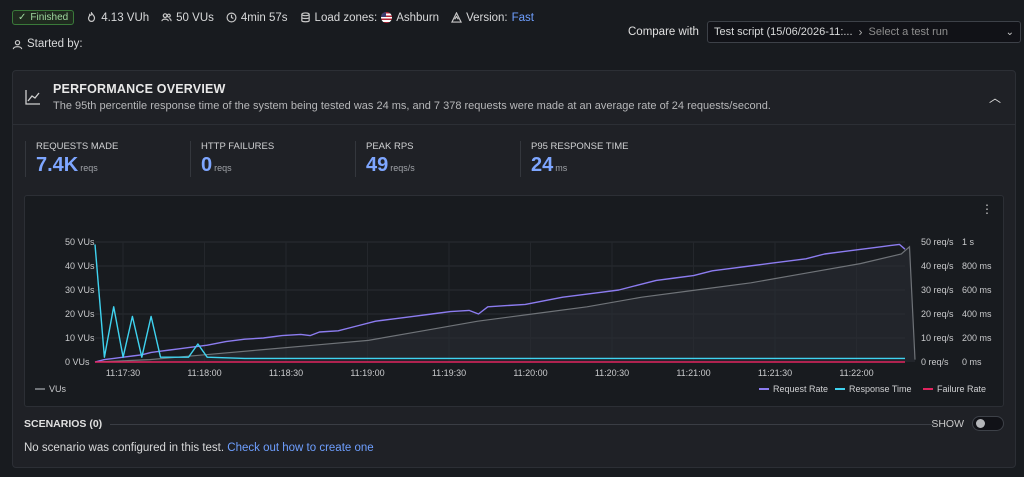 The height and width of the screenshot is (477, 1024). I want to click on status-label: Finished, so click(49, 17).